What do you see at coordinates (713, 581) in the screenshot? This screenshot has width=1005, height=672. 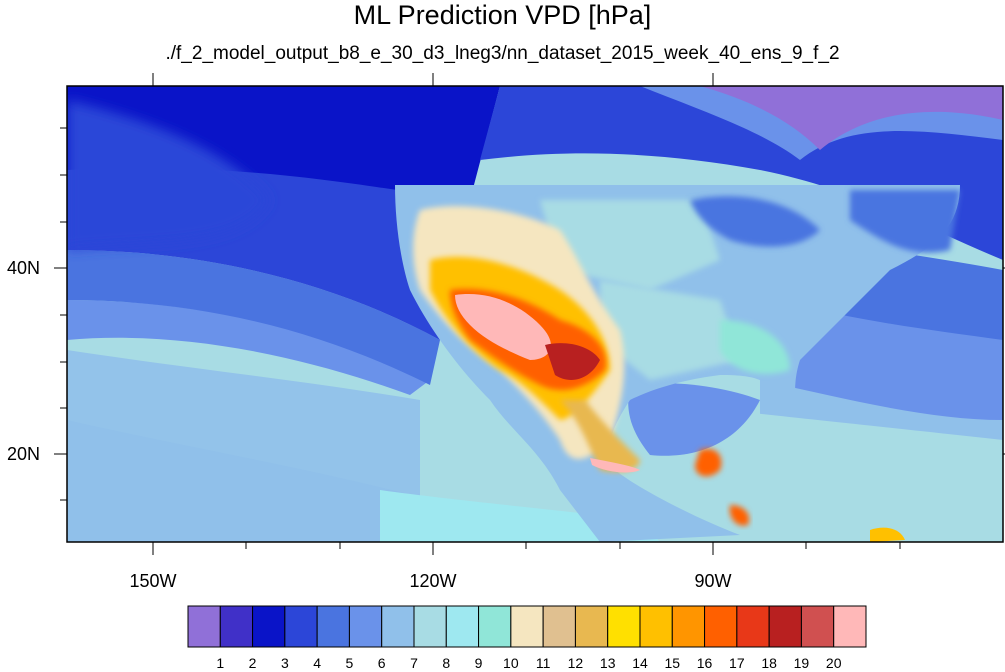 I see `lon-label-90w: 90W` at bounding box center [713, 581].